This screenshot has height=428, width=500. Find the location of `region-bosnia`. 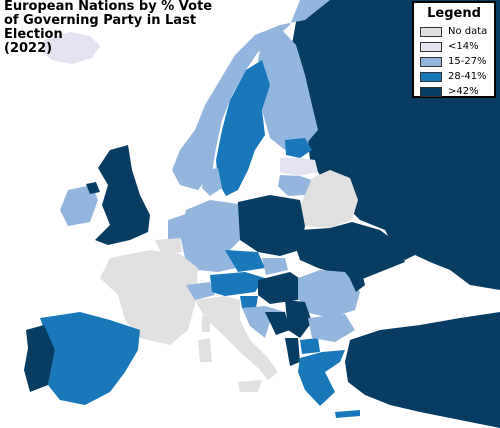

region-bosnia is located at coordinates (277, 323).